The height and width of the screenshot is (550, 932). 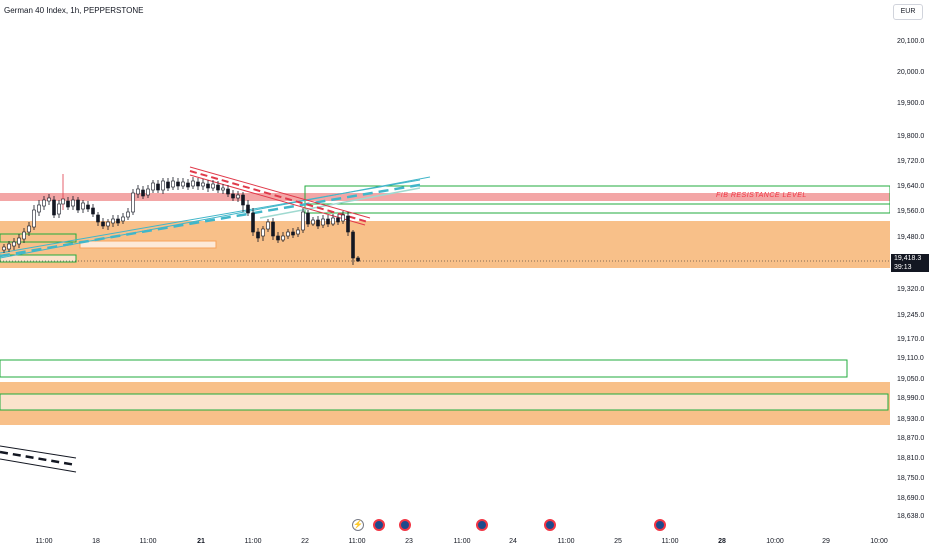 What do you see at coordinates (444, 402) in the screenshot?
I see `demand-inner-box` at bounding box center [444, 402].